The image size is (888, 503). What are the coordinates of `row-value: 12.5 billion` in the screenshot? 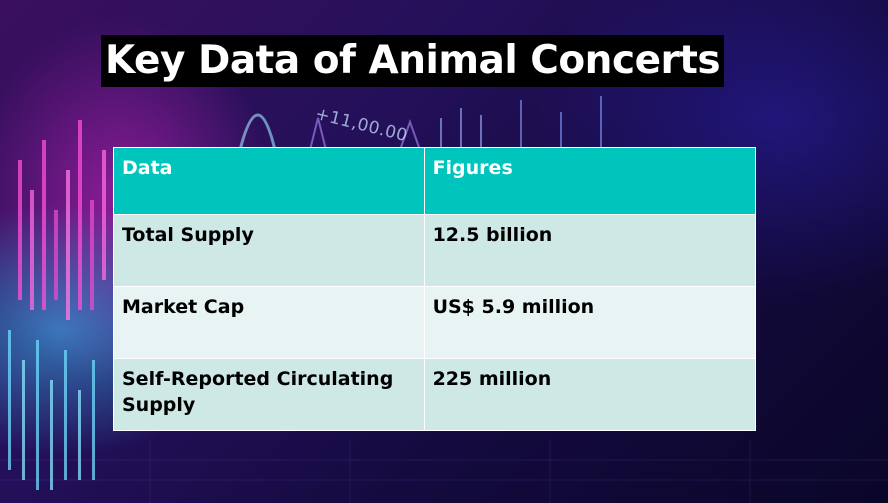 It's located at (590, 250).